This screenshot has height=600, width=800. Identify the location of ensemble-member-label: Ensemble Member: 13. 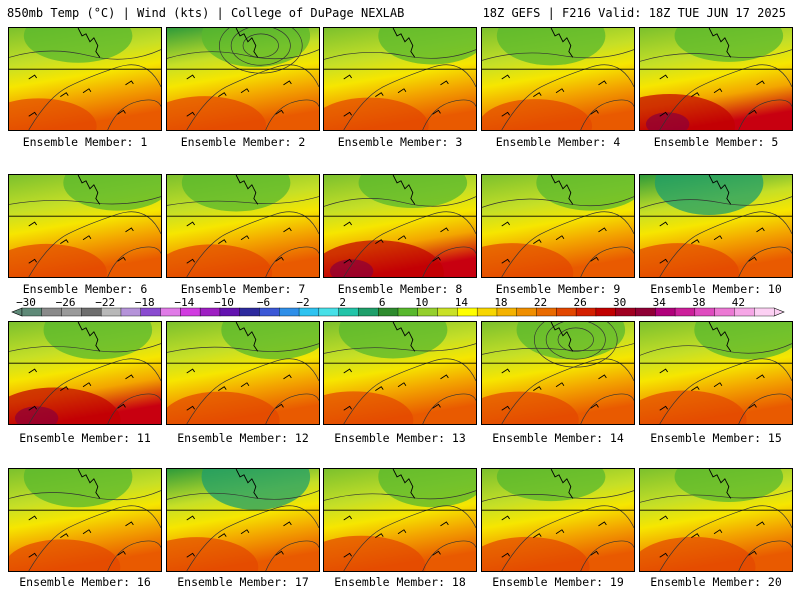
(400, 438).